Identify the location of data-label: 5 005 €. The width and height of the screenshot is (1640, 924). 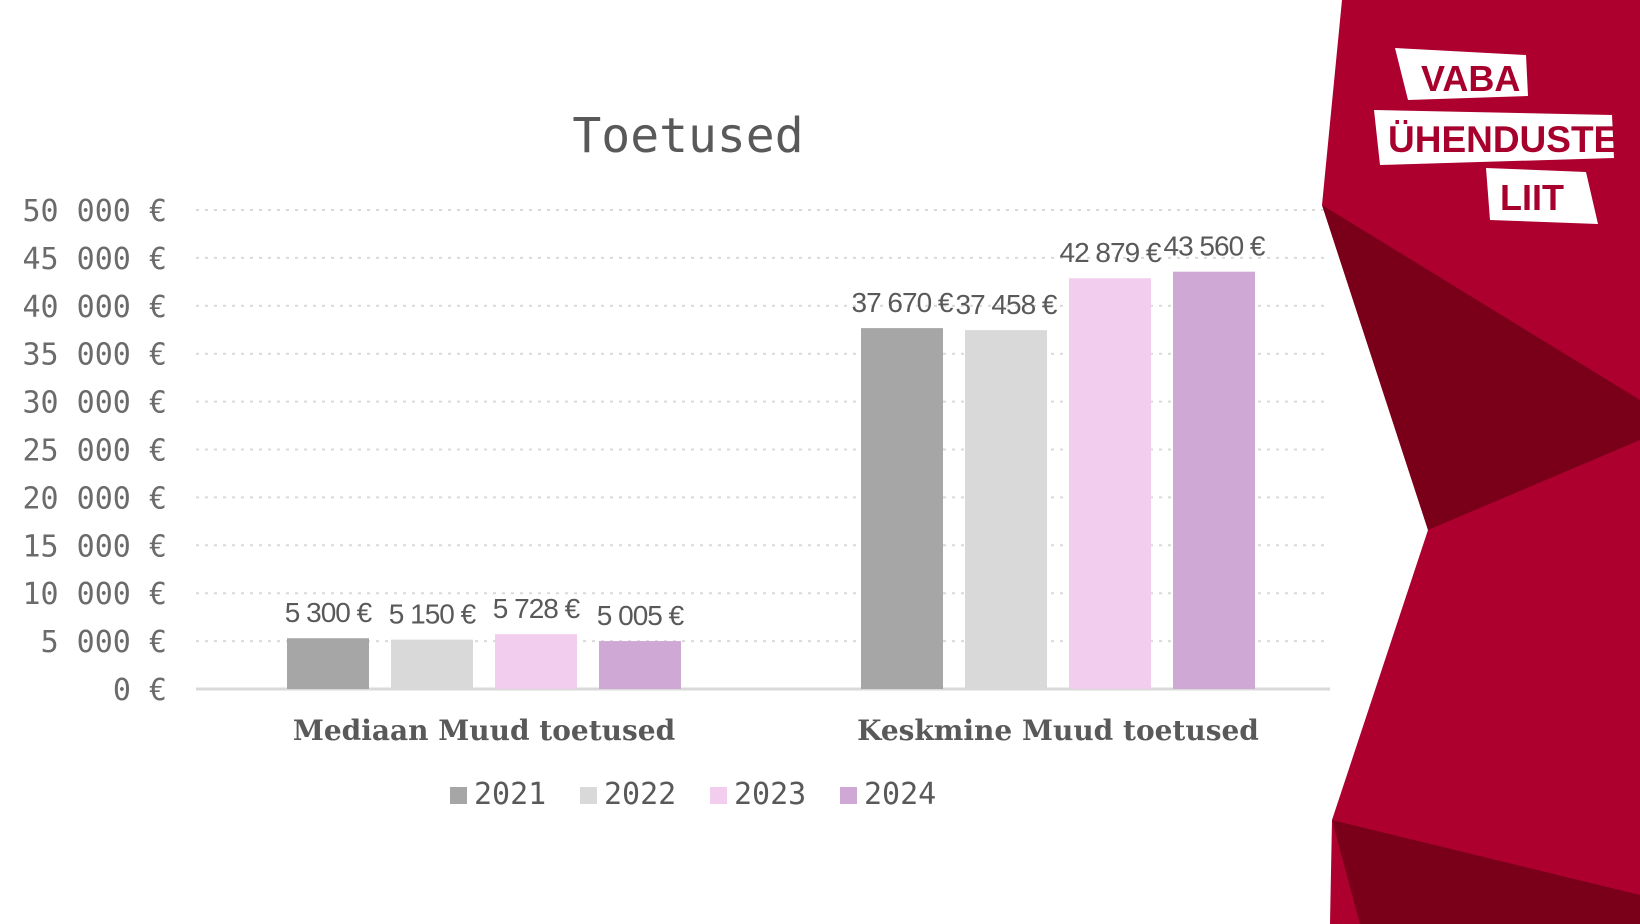
(641, 615).